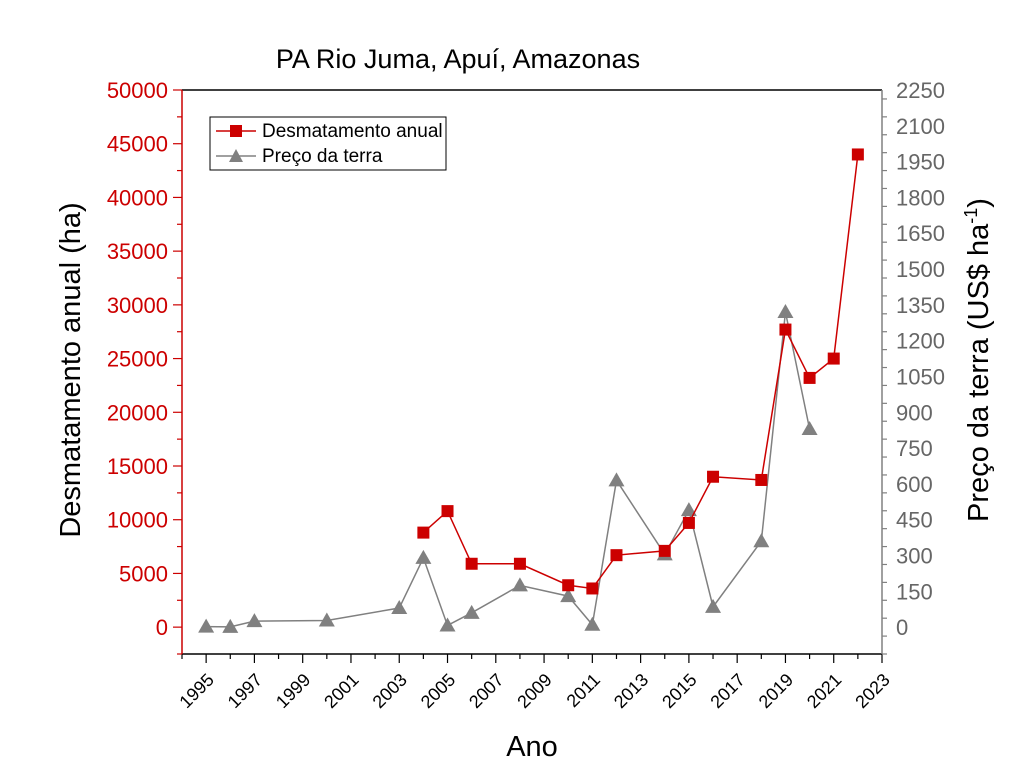 This screenshot has width=1024, height=784. I want to click on x-tick-label: 2001, so click(341, 691).